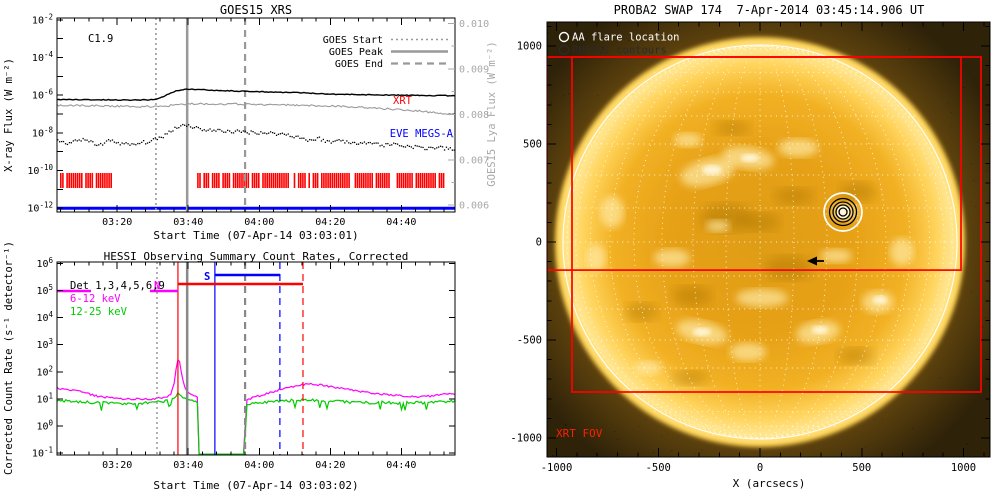 The image size is (1000, 500). I want to click on axis-tick-label: 10⁻¹⁰, so click(40, 170).